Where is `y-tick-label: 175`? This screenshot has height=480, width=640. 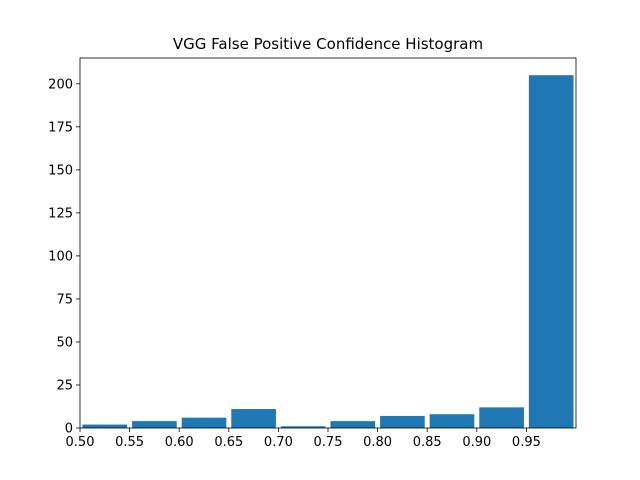
y-tick-label: 175 is located at coordinates (60, 127).